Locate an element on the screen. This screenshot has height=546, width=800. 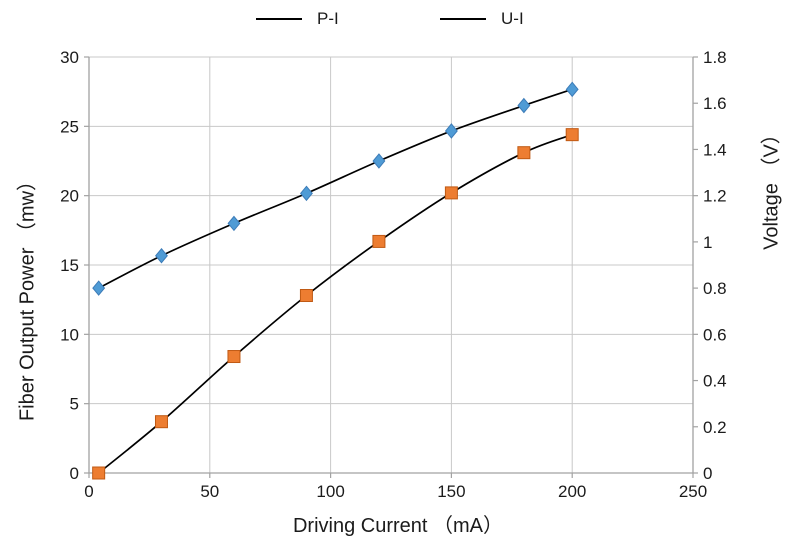
svg-text: 20 is located at coordinates (69, 196).